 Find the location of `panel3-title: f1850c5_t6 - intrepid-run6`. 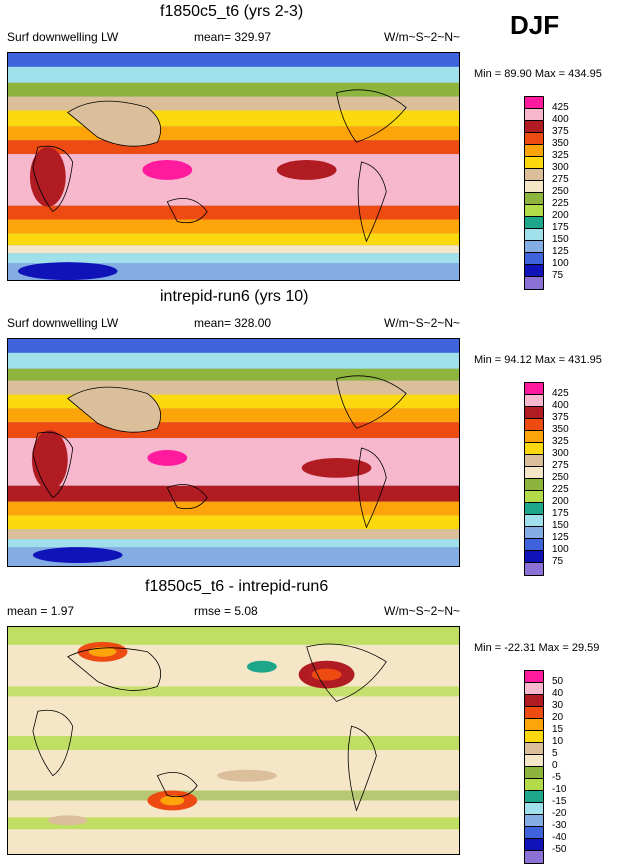

panel3-title: f1850c5_t6 - intrepid-run6 is located at coordinates (237, 586).